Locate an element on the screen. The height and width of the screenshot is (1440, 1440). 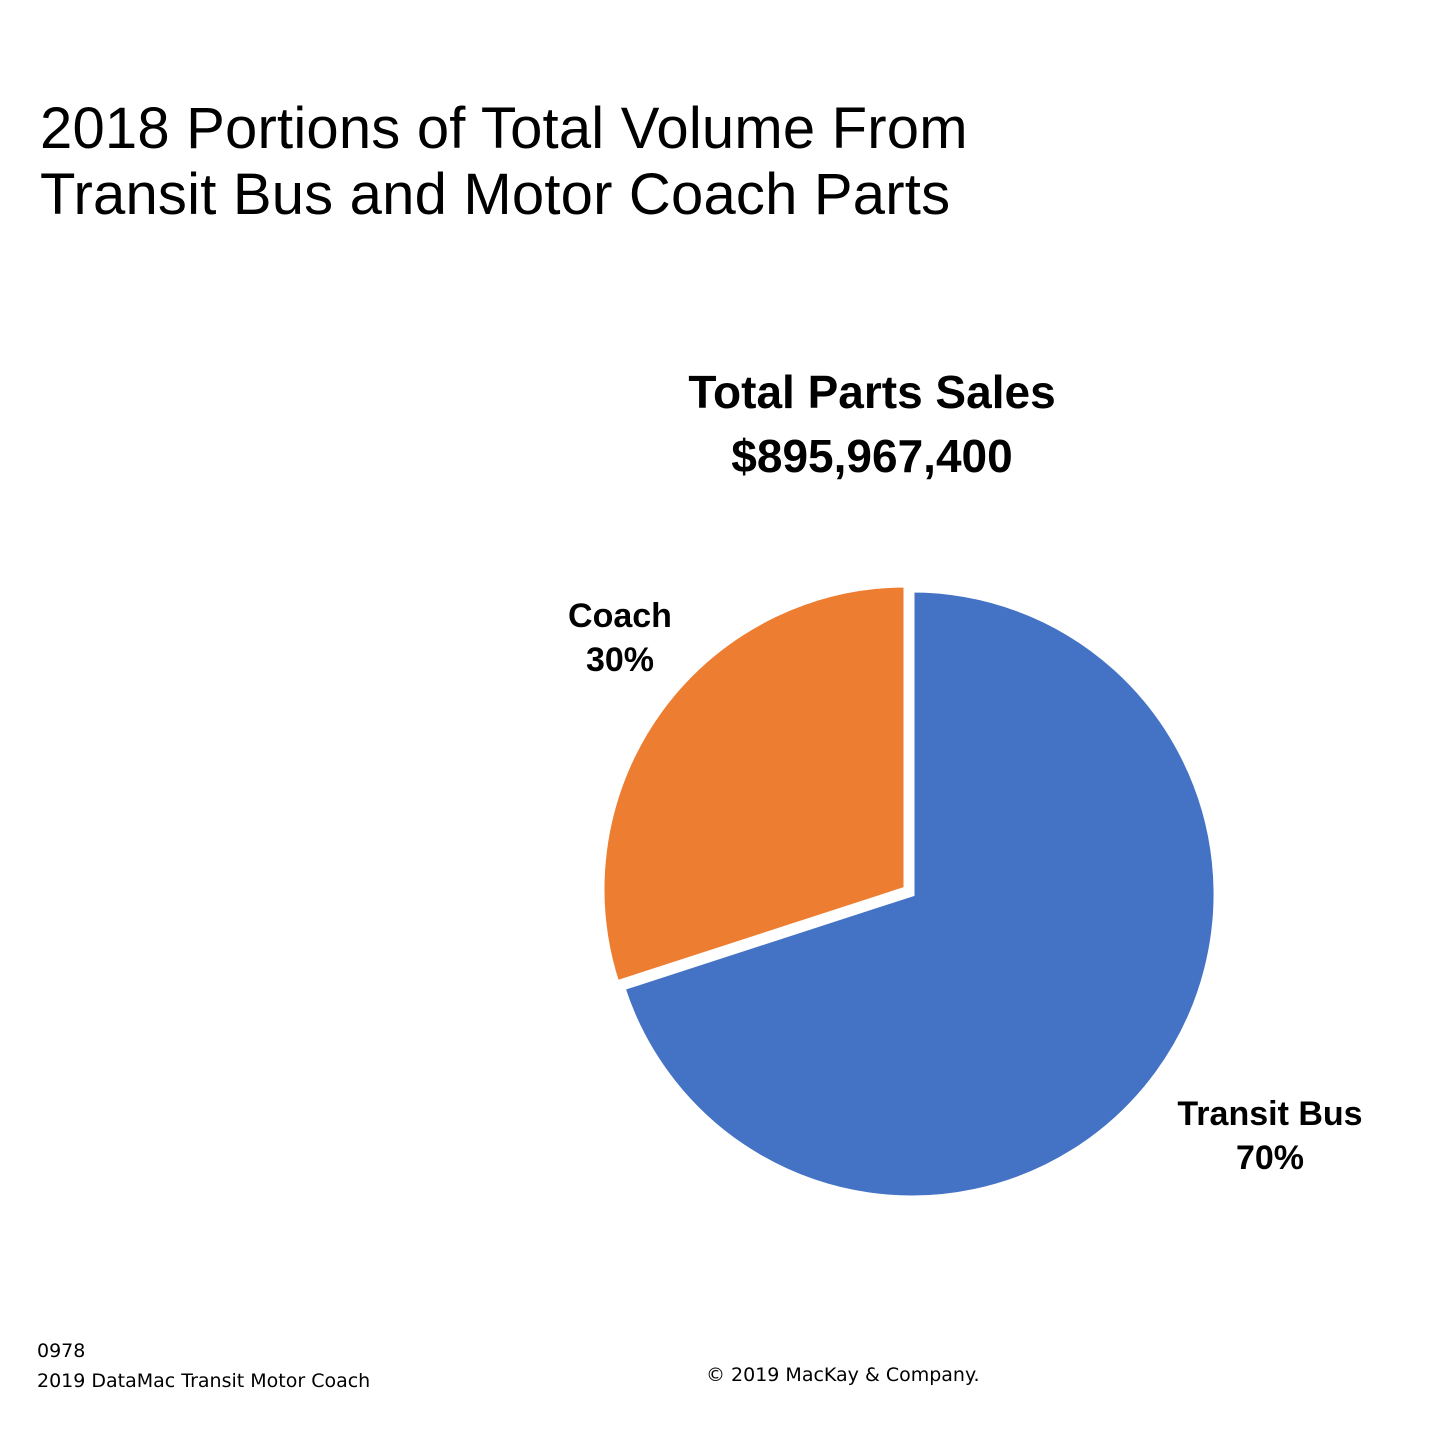
data-label-coach-name: Coach is located at coordinates (620, 616).